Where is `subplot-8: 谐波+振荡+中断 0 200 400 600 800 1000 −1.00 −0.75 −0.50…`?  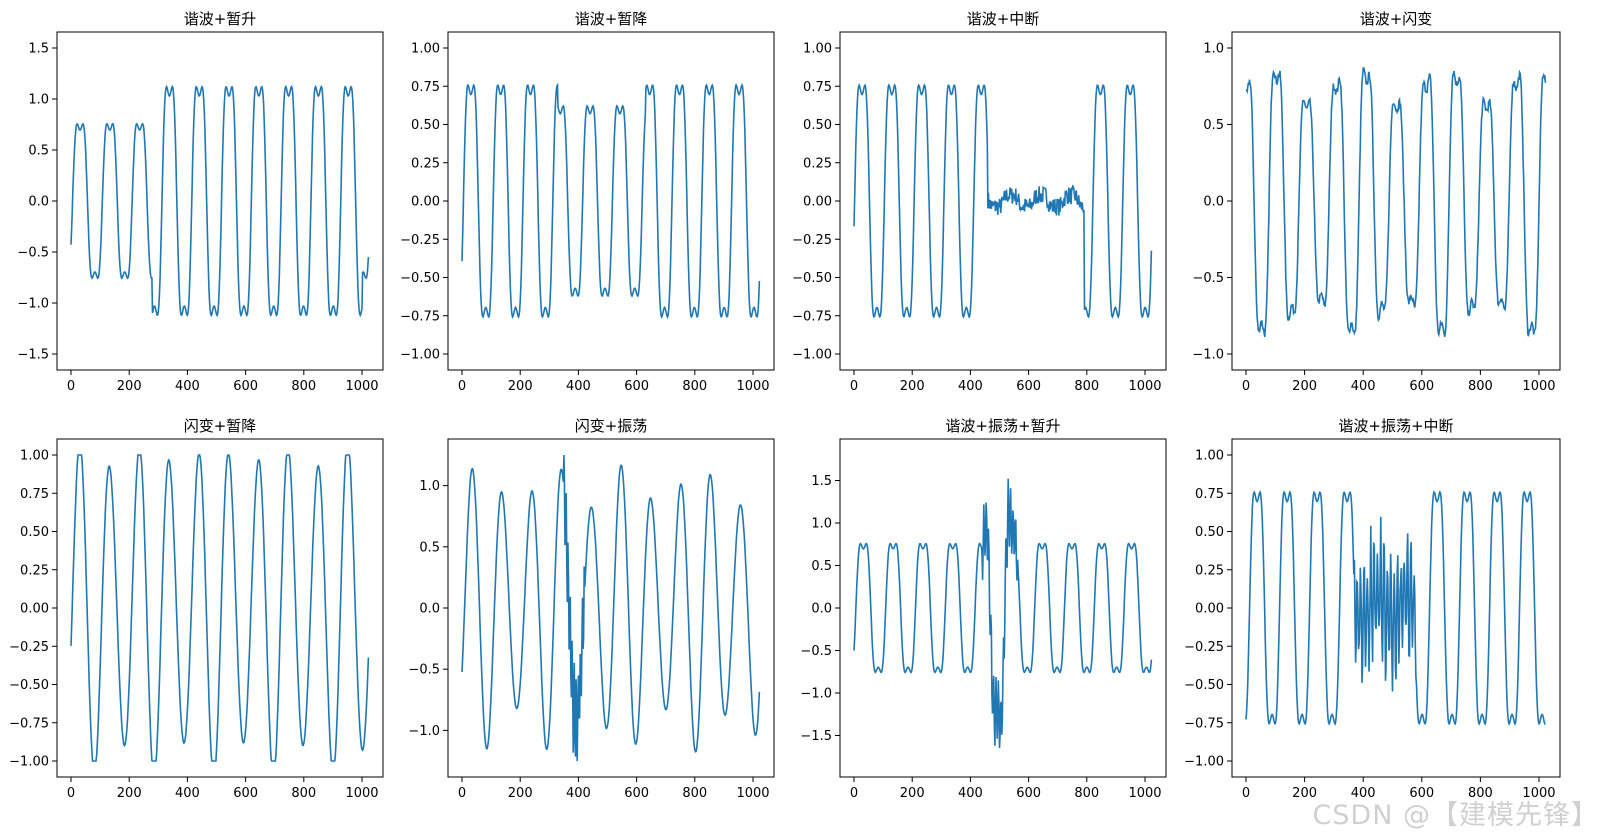 subplot-8: 谐波+振荡+中断 0 200 400 600 800 1000 −1.00 −0.75 −0.50… is located at coordinates (1372, 609).